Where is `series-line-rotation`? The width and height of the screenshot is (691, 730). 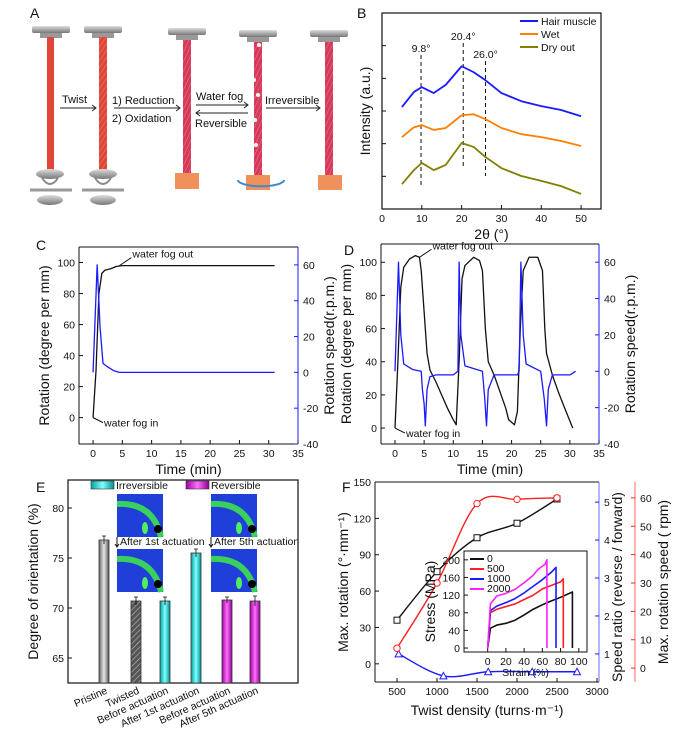
series-line-rotation is located at coordinates (183, 341).